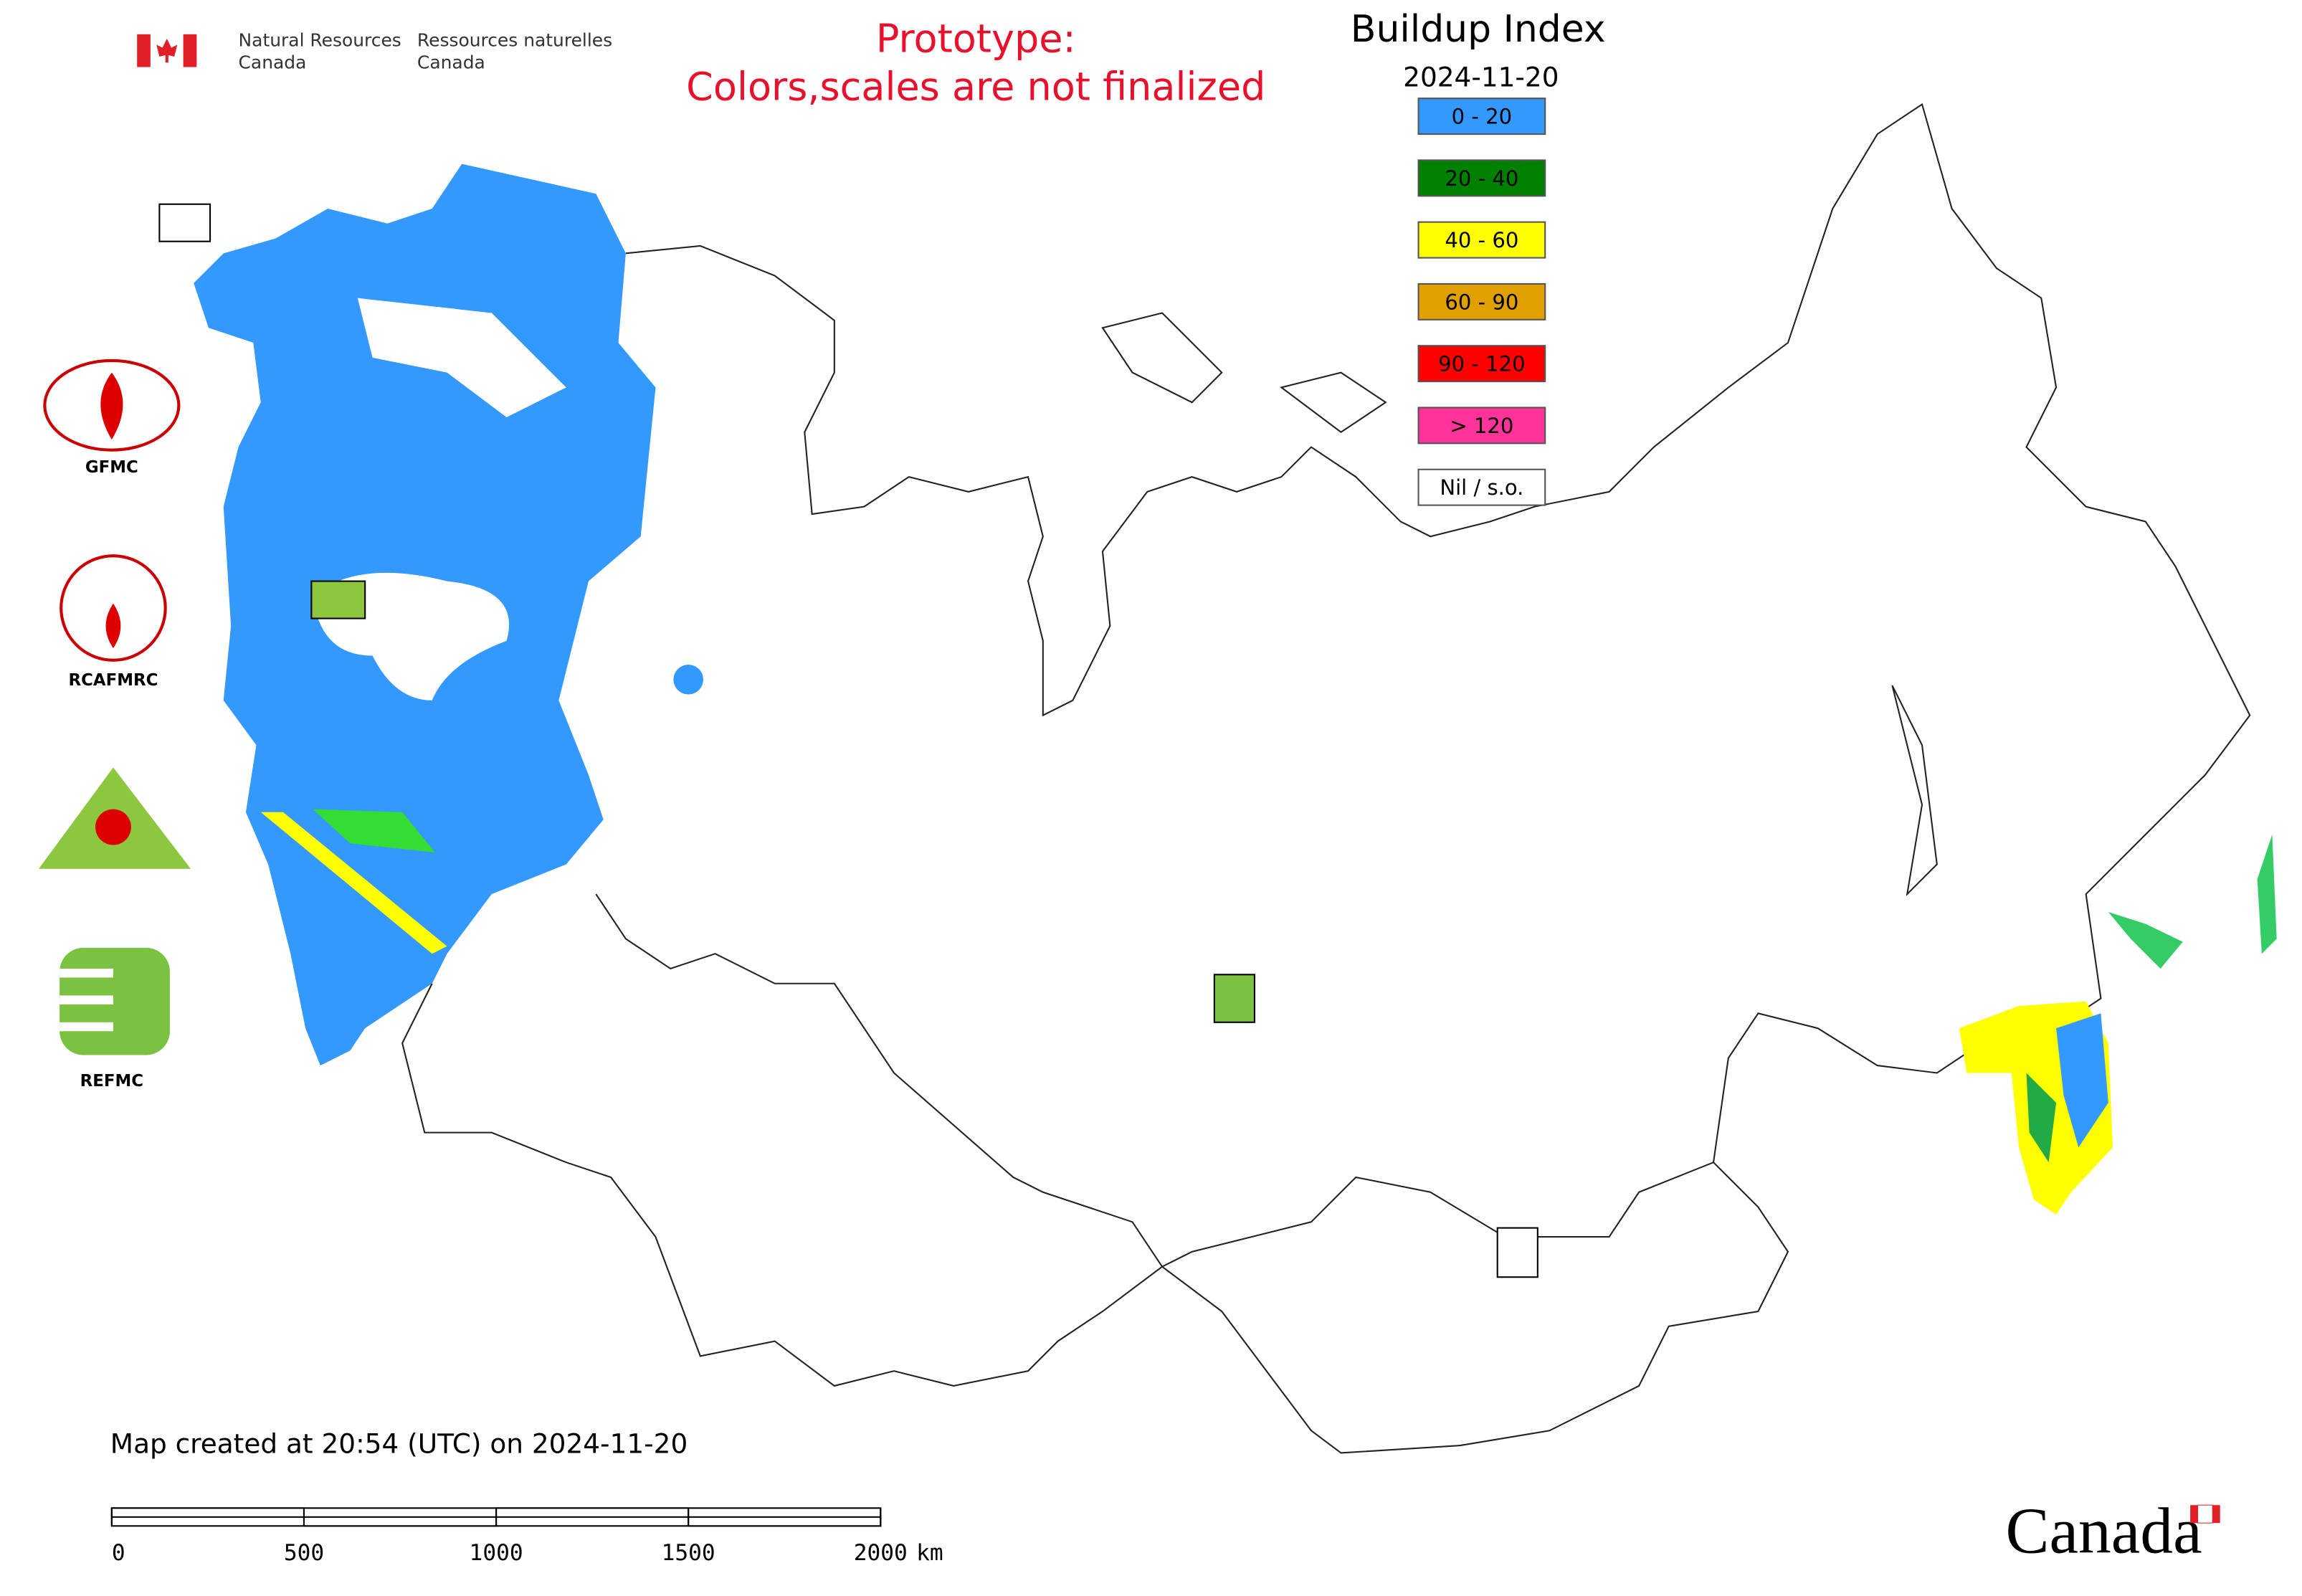 The image size is (2302, 1596). What do you see at coordinates (399, 1443) in the screenshot?
I see `created-note: Map created at 20:54 (UTC) on 2024-11-20` at bounding box center [399, 1443].